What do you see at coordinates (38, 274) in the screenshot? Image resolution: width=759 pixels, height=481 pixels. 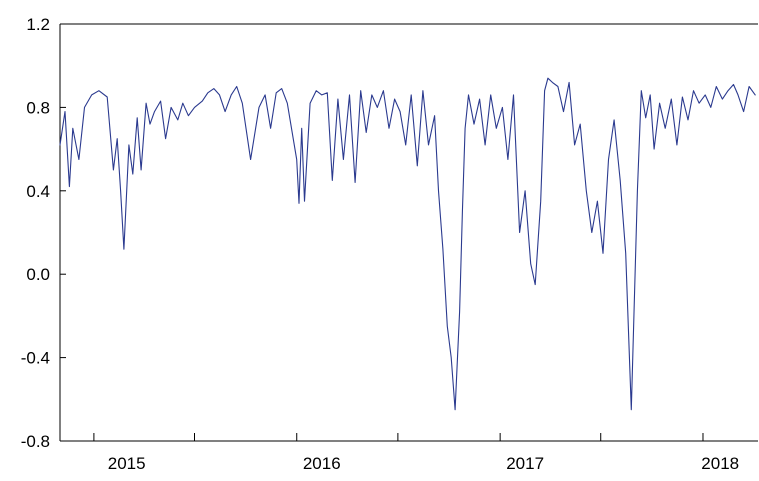 I see `y-tick-label: 0.0` at bounding box center [38, 274].